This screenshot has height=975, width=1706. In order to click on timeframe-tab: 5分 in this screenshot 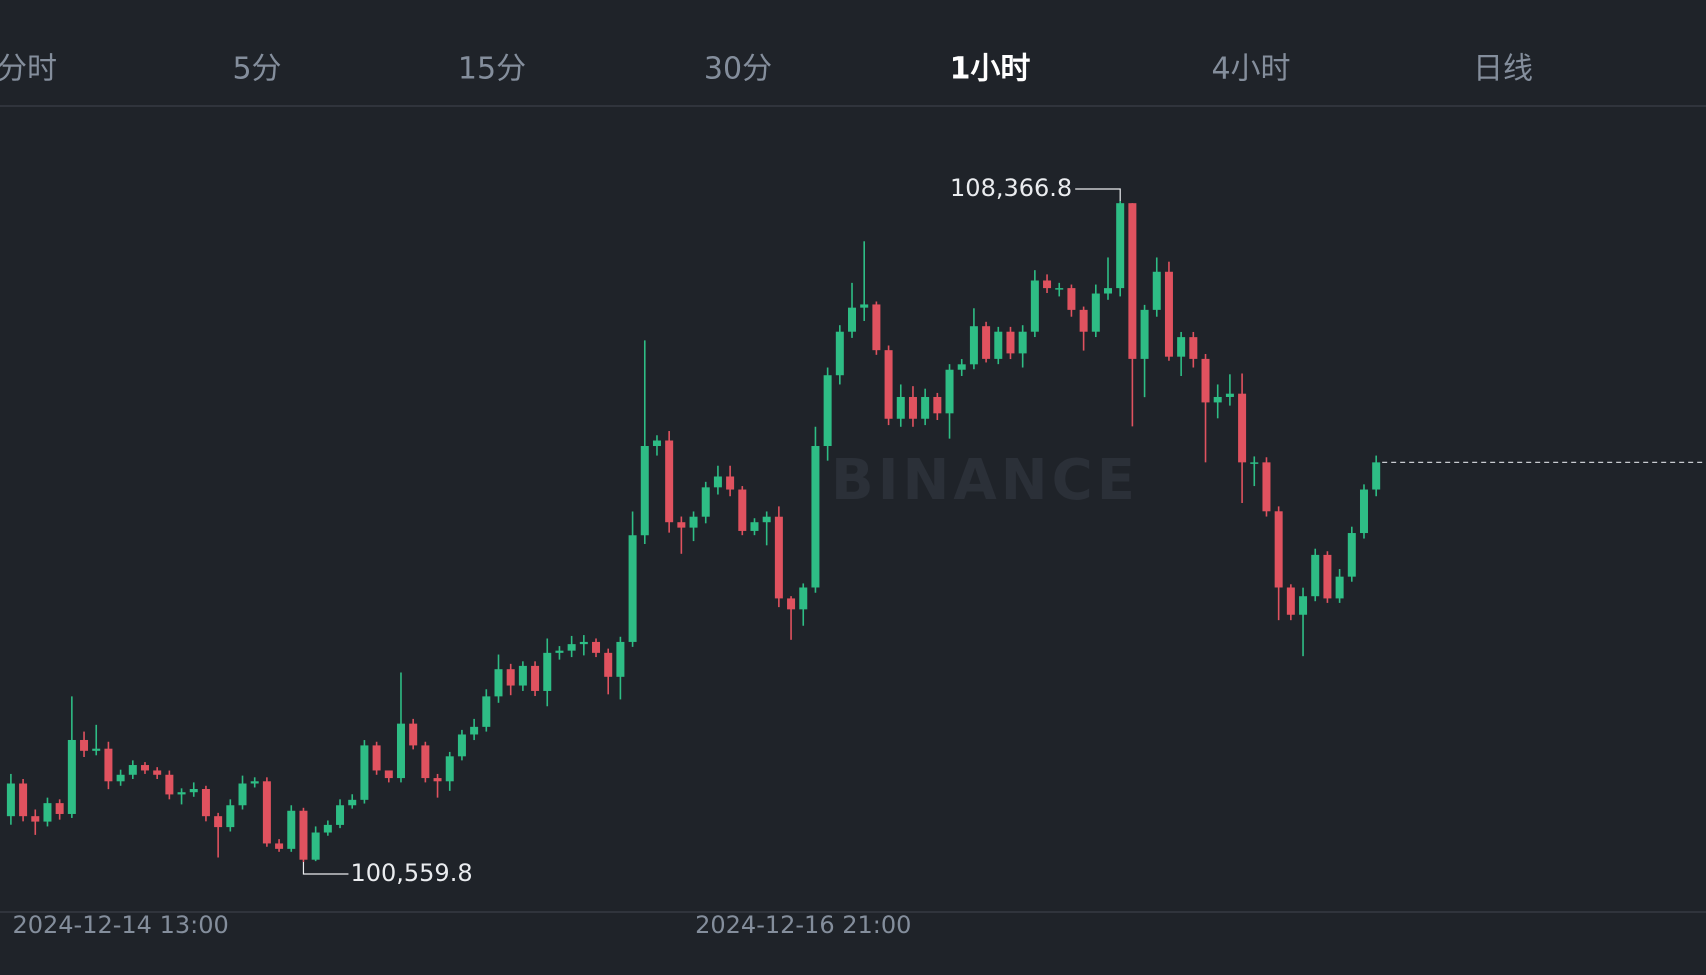, I will do `click(256, 69)`.